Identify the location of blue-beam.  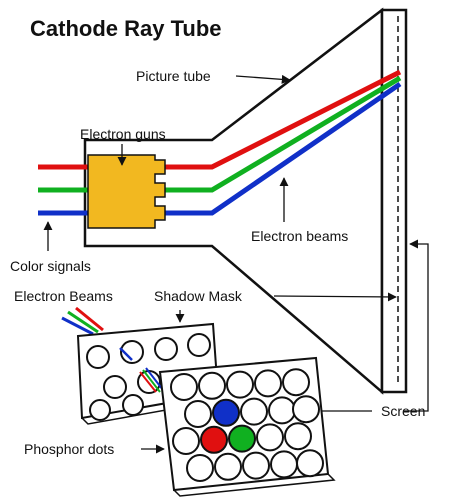
(281, 148).